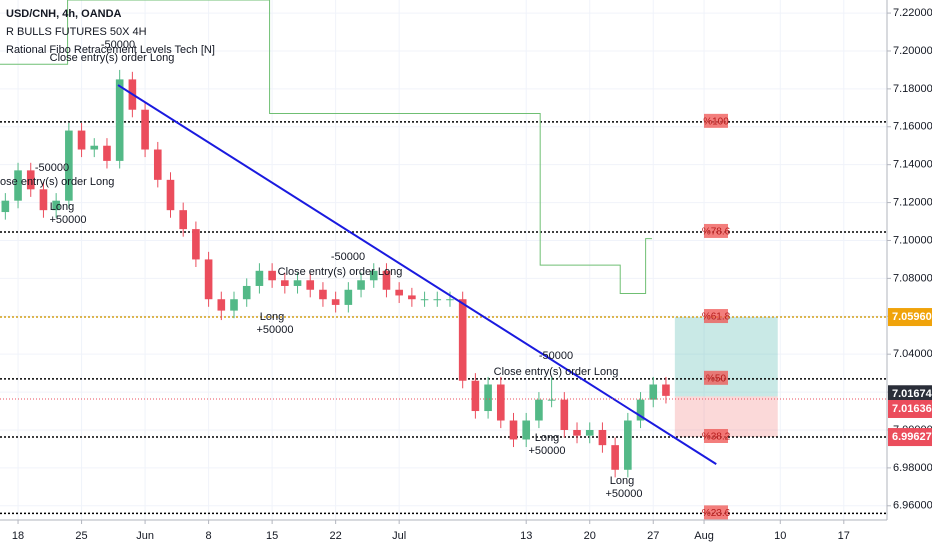 The width and height of the screenshot is (932, 550). Describe the element at coordinates (912, 354) in the screenshot. I see `y-tick-label: 7.04000` at that location.